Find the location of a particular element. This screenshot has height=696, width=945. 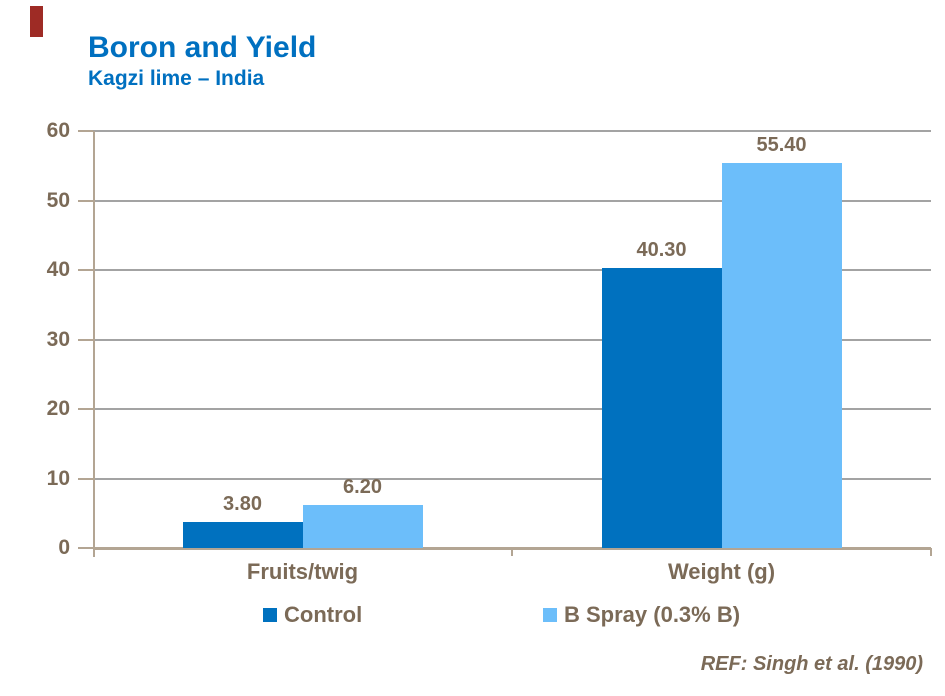

bar-b-spray-0-3-b--1 is located at coordinates (781, 355).